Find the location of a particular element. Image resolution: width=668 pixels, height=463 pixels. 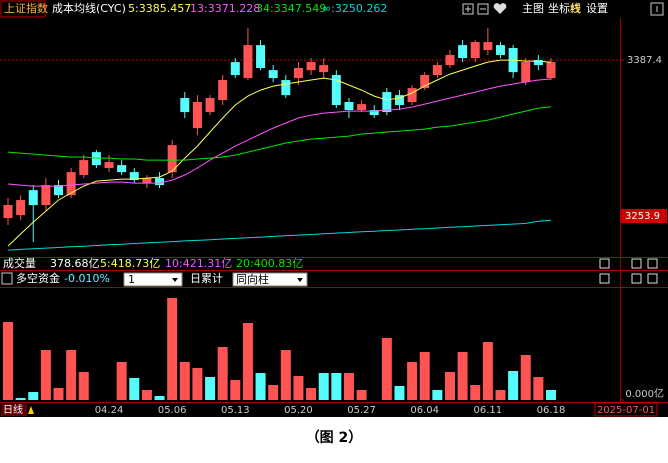

volume-value: 378.68亿 is located at coordinates (75, 263).